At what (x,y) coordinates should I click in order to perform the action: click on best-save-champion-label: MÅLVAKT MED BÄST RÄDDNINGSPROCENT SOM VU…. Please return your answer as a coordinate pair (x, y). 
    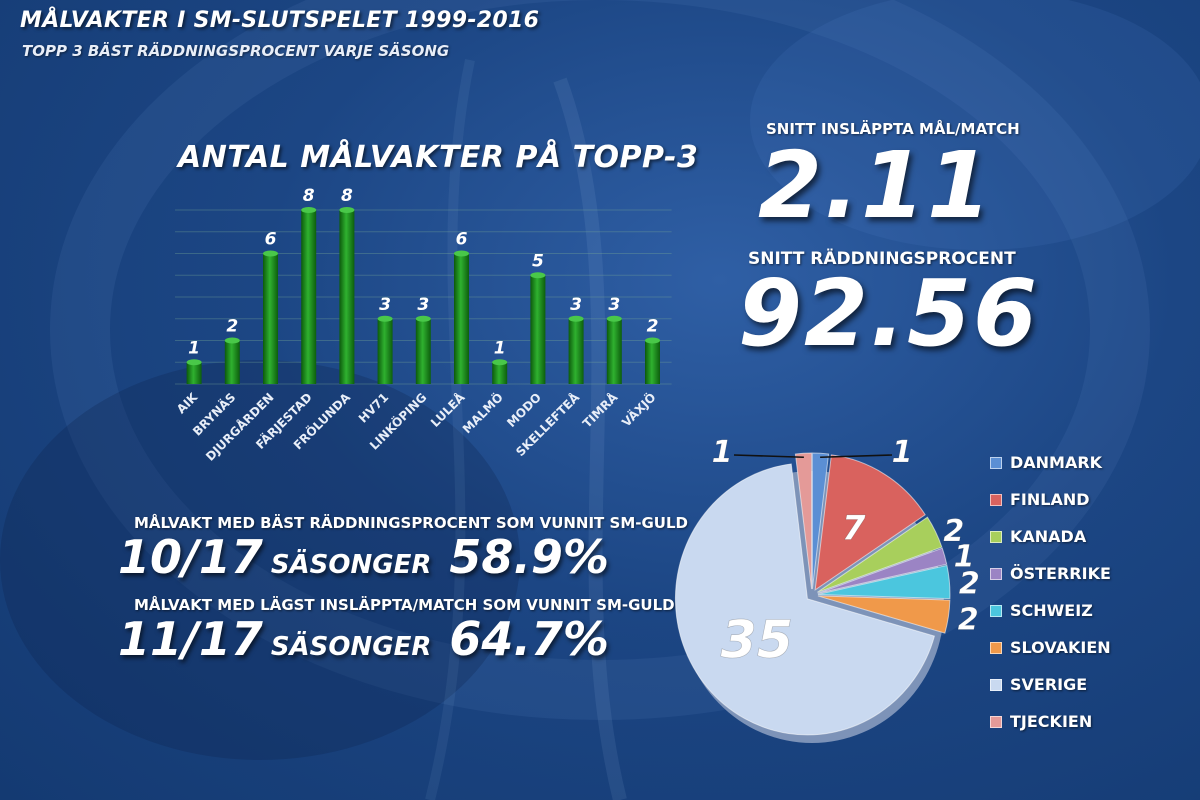
    Looking at the image, I should click on (411, 523).